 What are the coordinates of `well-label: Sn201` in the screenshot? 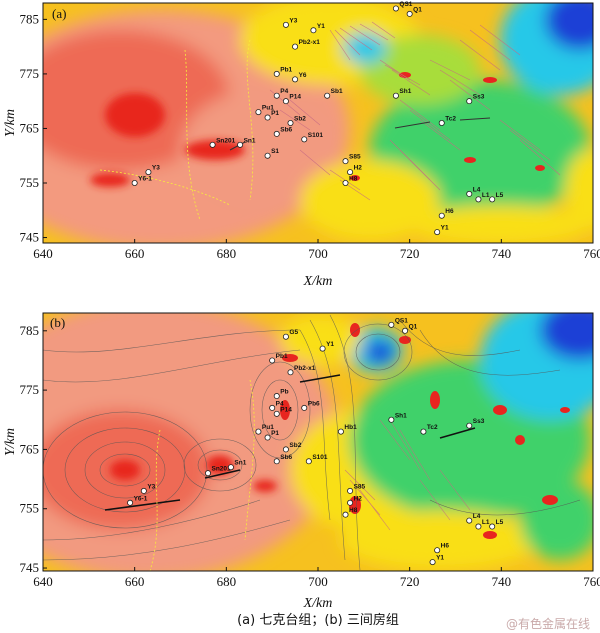 It's located at (226, 140).